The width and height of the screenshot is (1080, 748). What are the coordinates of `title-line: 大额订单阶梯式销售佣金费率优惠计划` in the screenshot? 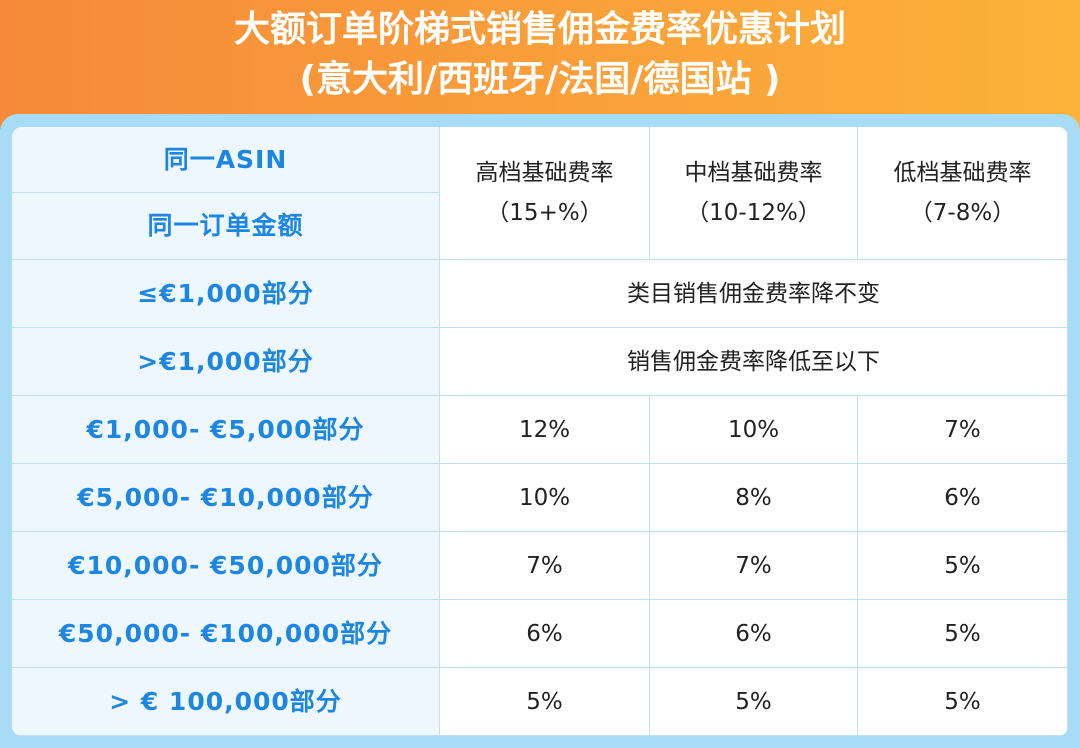 It's located at (539, 29).